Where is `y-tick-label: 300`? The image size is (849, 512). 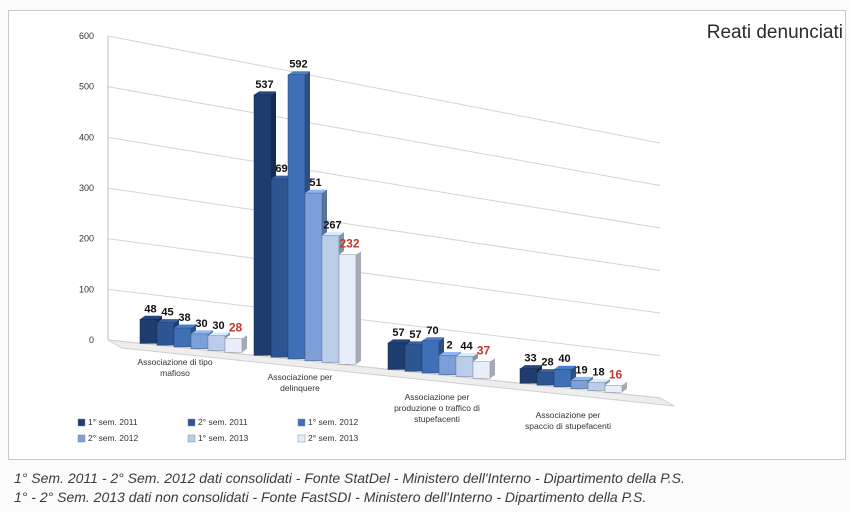 y-tick-label: 300 is located at coordinates (86, 188).